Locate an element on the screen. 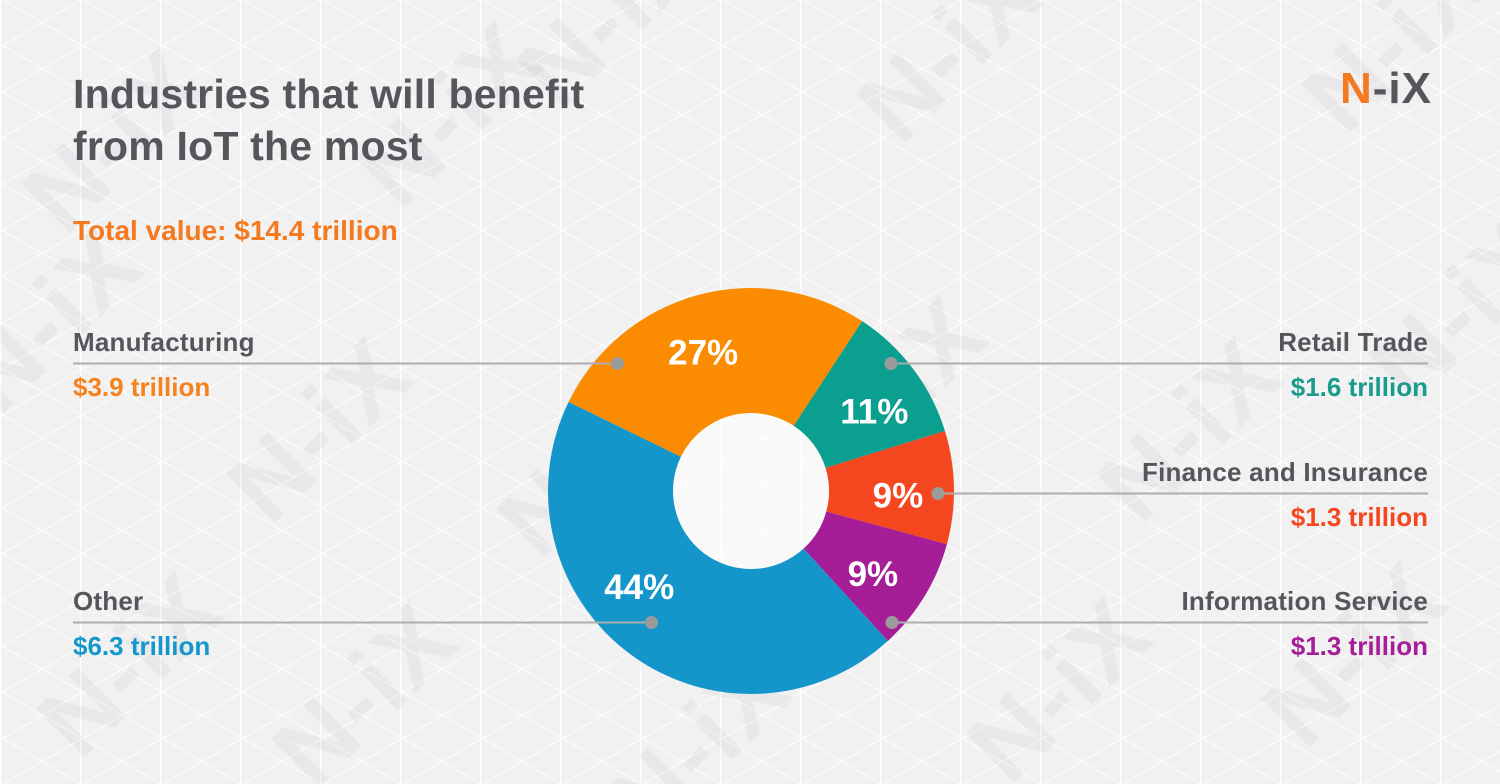 The height and width of the screenshot is (784, 1500). percent-label-other: 44% is located at coordinates (639, 587).